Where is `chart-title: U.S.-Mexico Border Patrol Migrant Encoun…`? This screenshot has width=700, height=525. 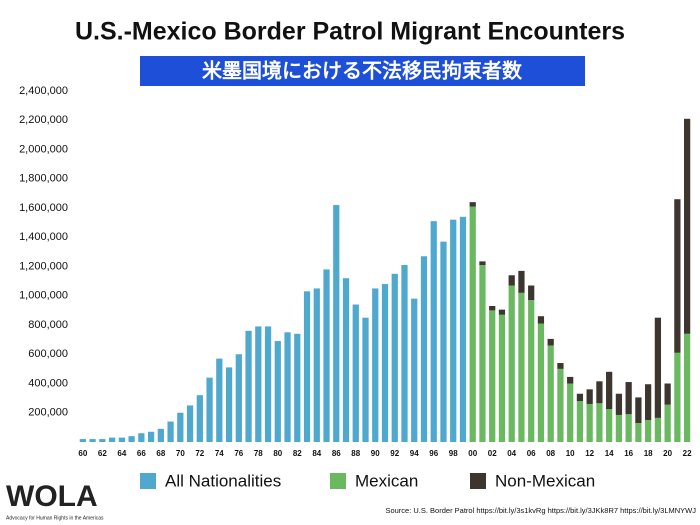 chart-title: U.S.-Mexico Border Patrol Migrant Encoun… is located at coordinates (350, 32).